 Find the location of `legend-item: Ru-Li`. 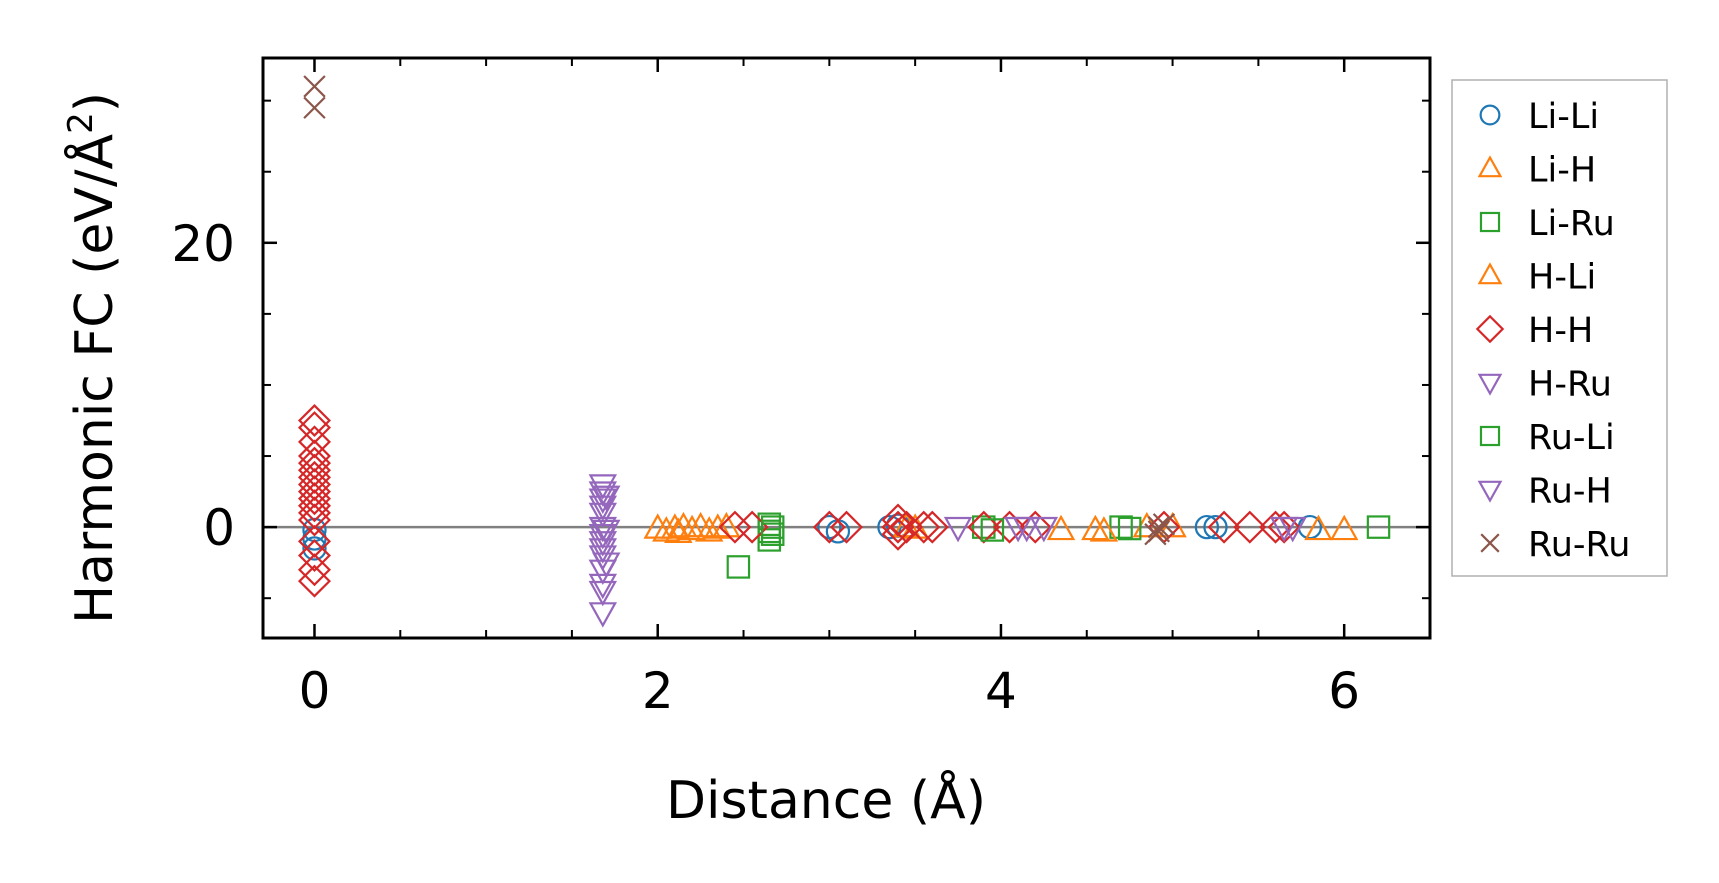

legend-item: Ru-Li is located at coordinates (1547, 438).